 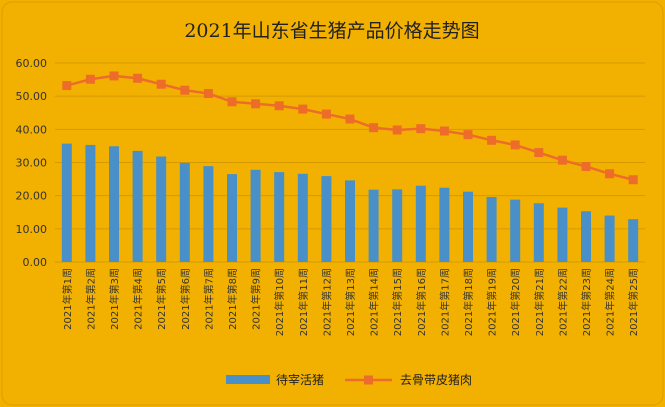 What do you see at coordinates (35, 262) in the screenshot?
I see `y-tick-label: 0.00` at bounding box center [35, 262].